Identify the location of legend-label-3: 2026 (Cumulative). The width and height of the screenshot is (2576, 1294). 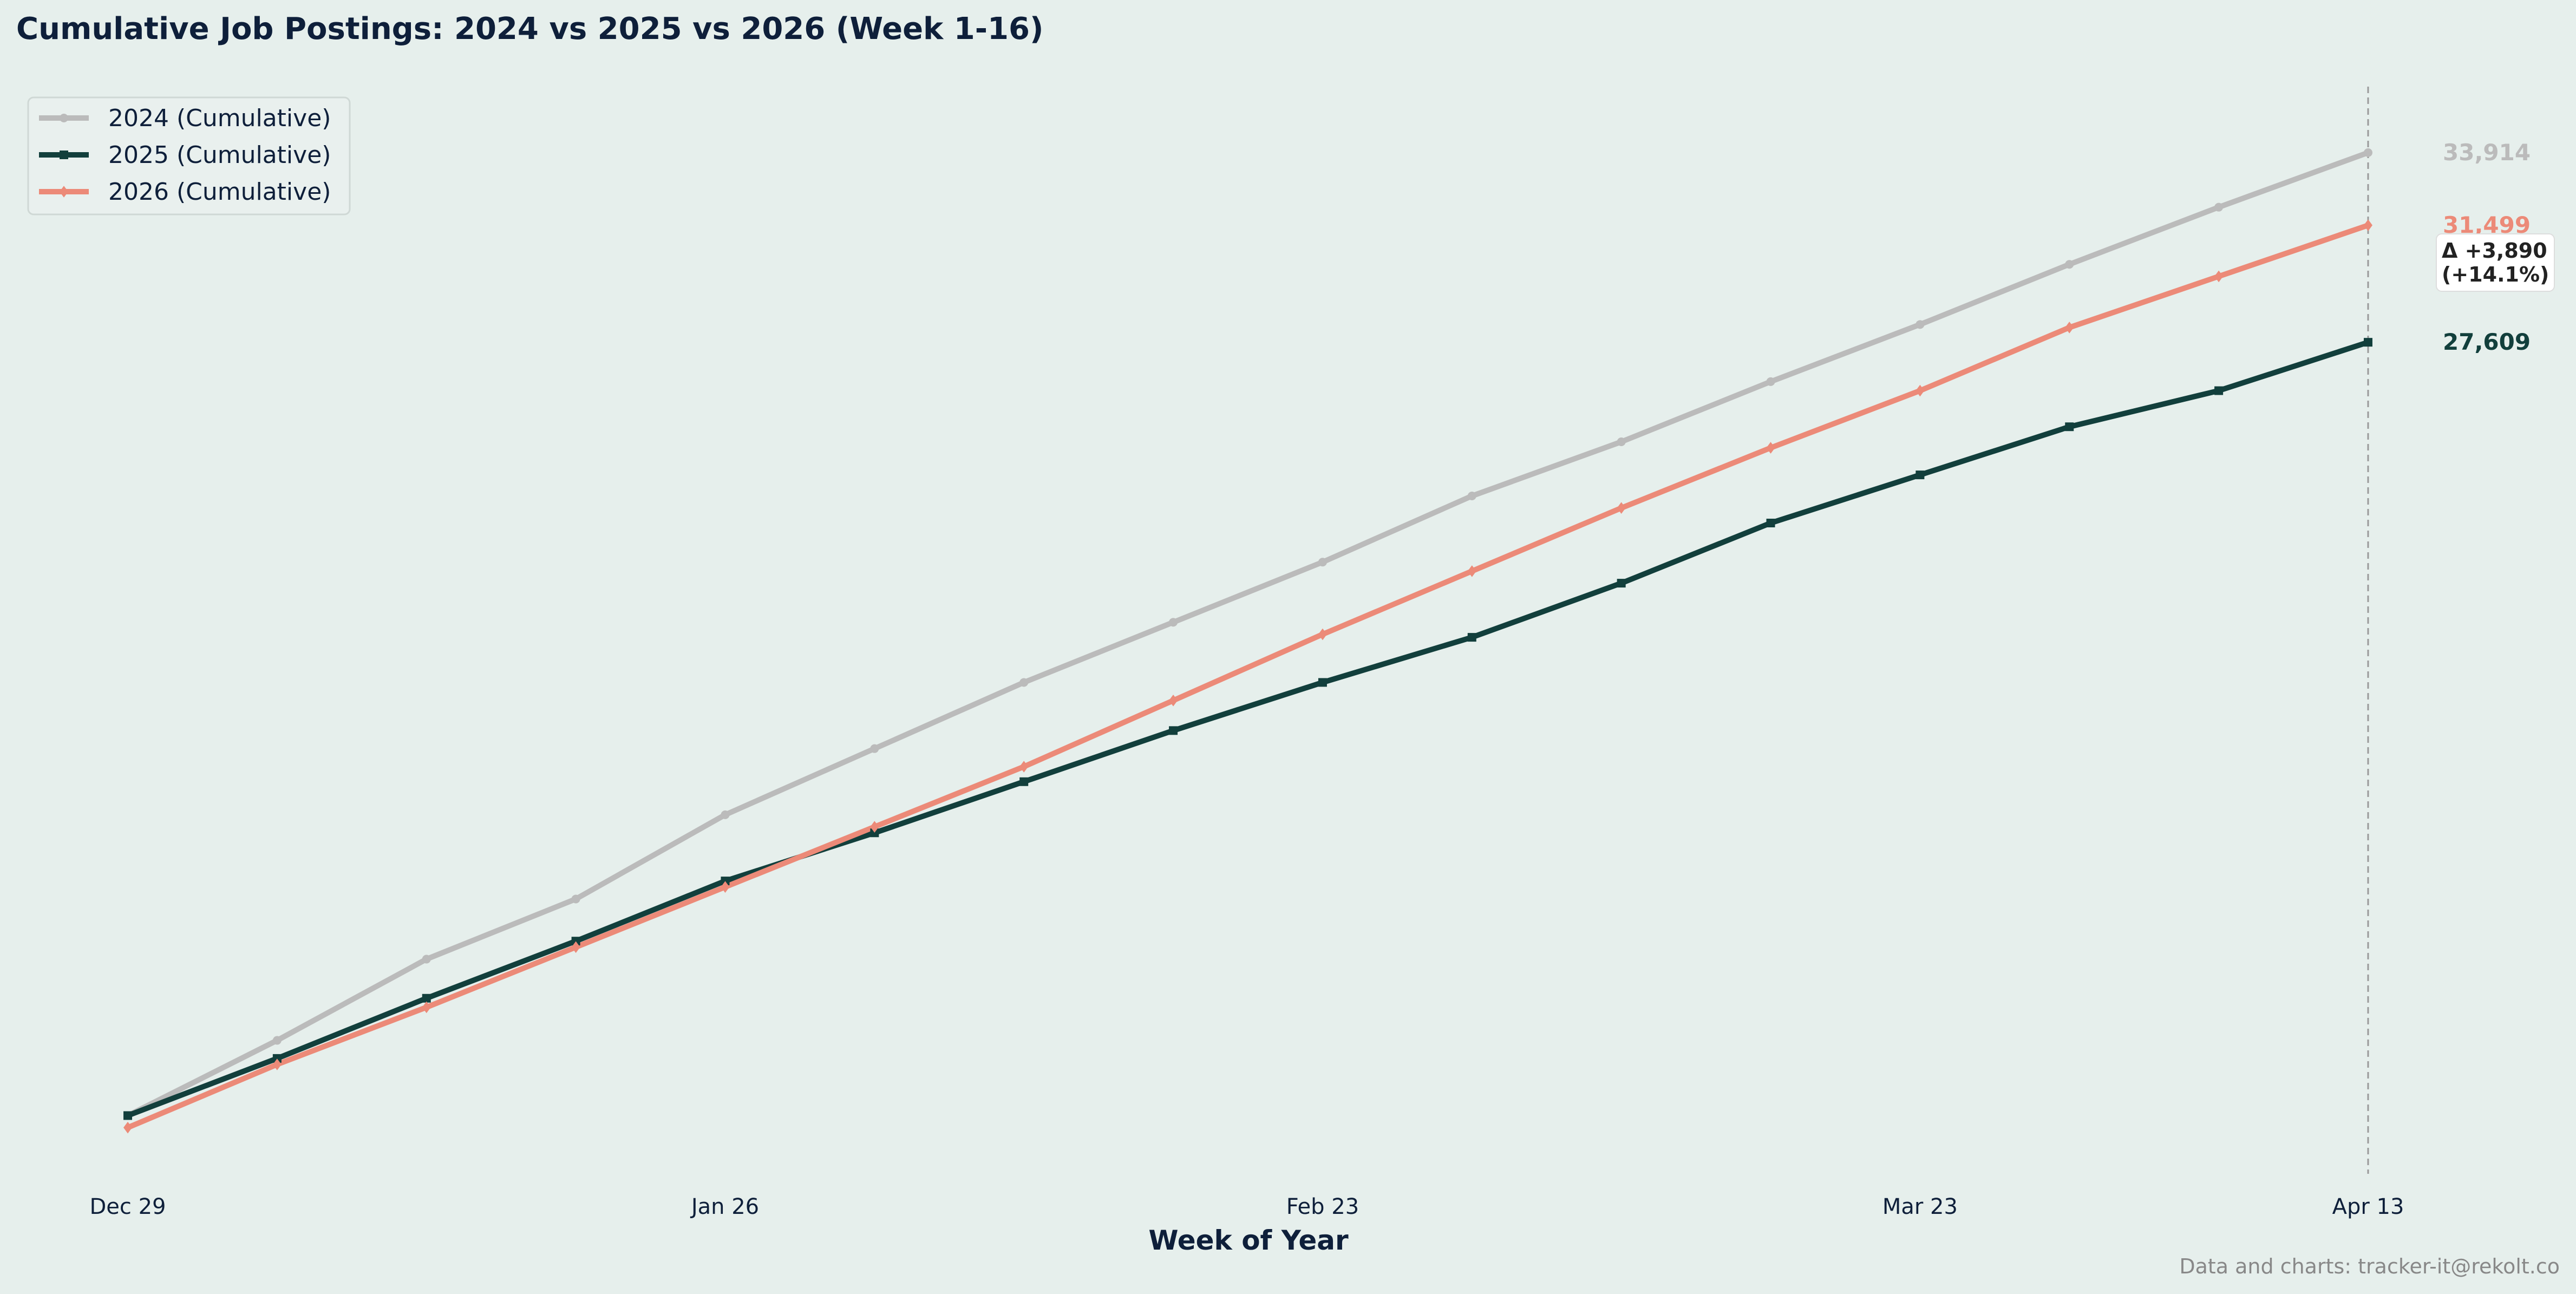
(219, 192).